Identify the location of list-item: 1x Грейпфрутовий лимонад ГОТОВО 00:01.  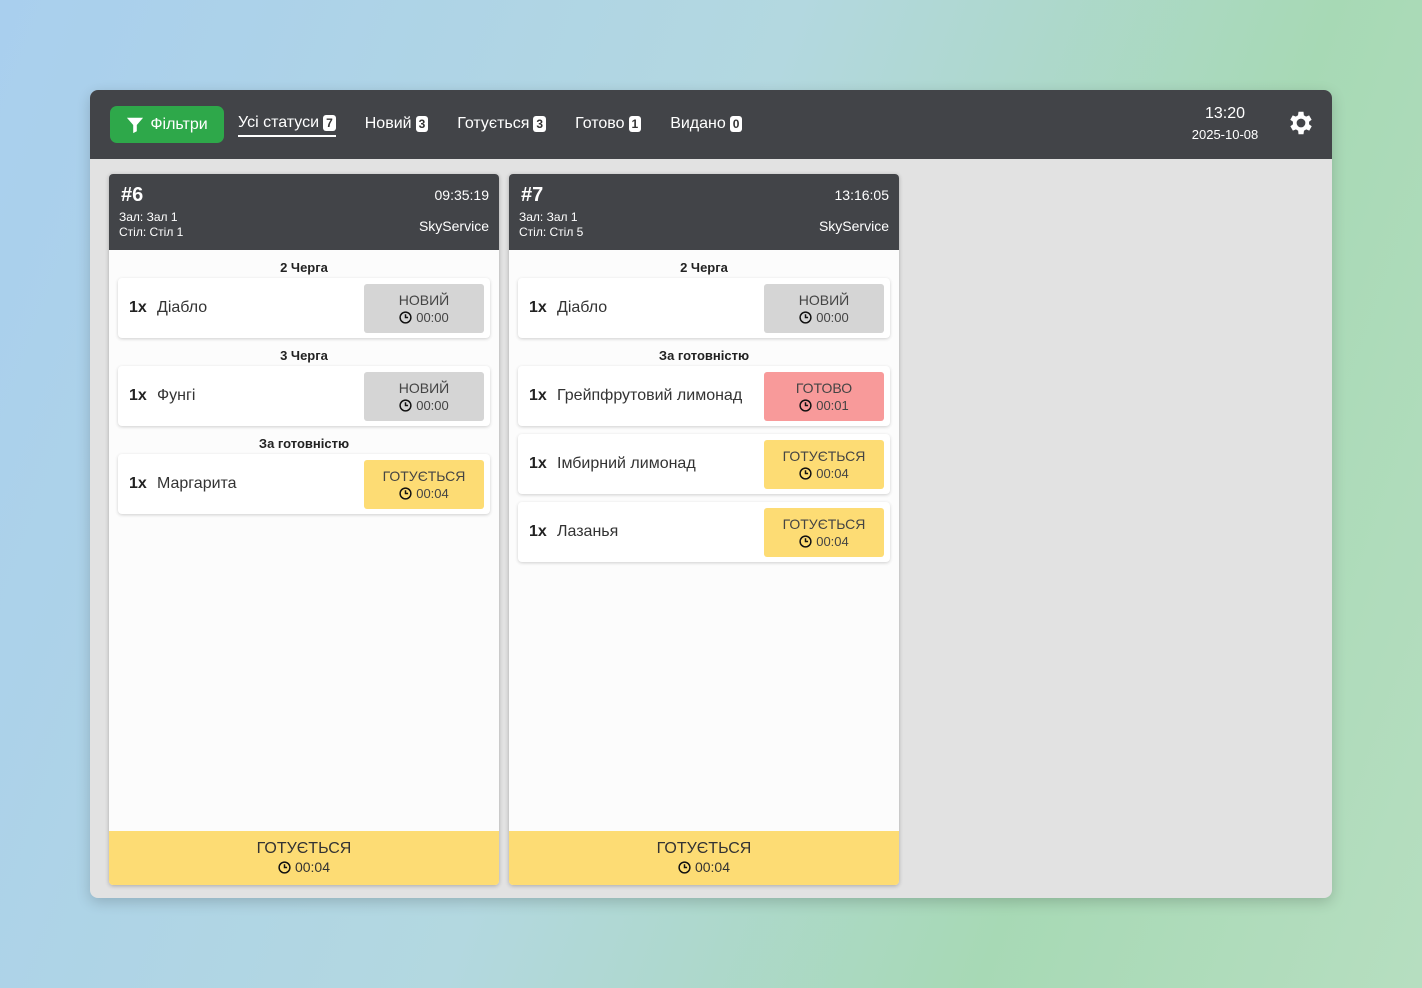
(704, 396).